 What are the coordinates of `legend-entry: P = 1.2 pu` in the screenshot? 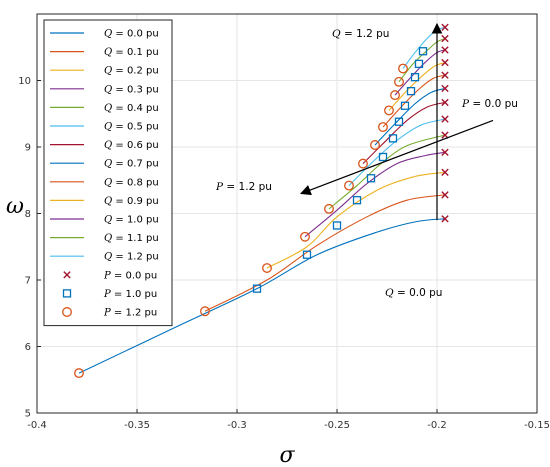 It's located at (109, 313).